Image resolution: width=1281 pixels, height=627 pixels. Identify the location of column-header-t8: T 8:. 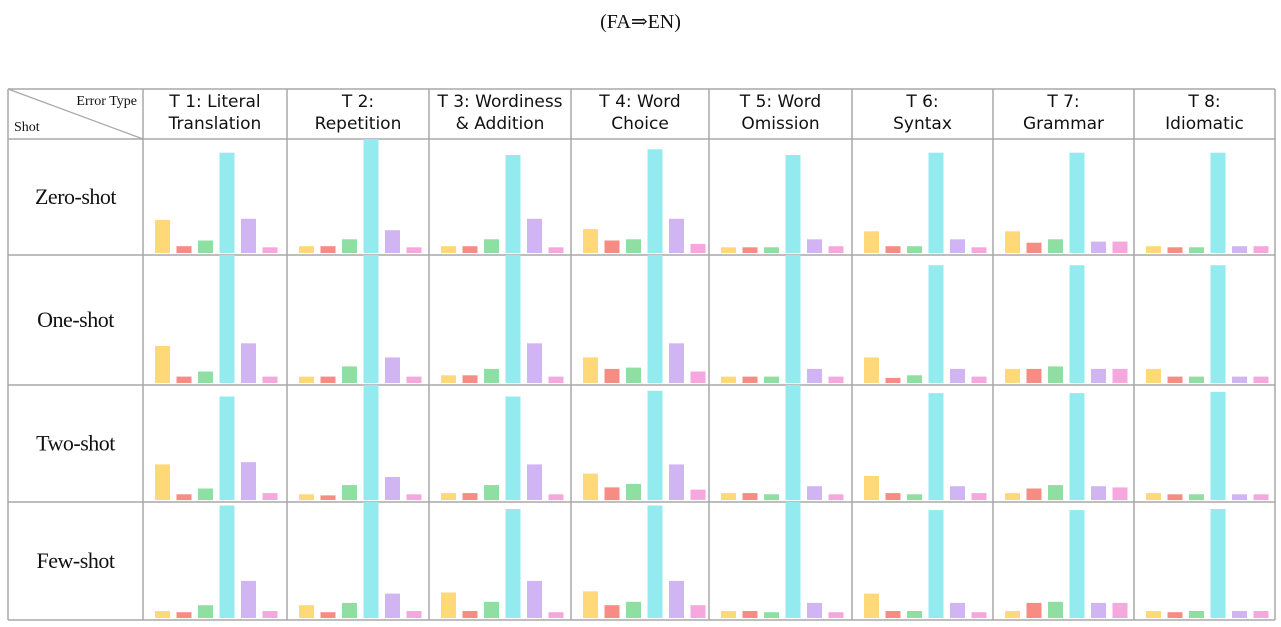
(1203, 102).